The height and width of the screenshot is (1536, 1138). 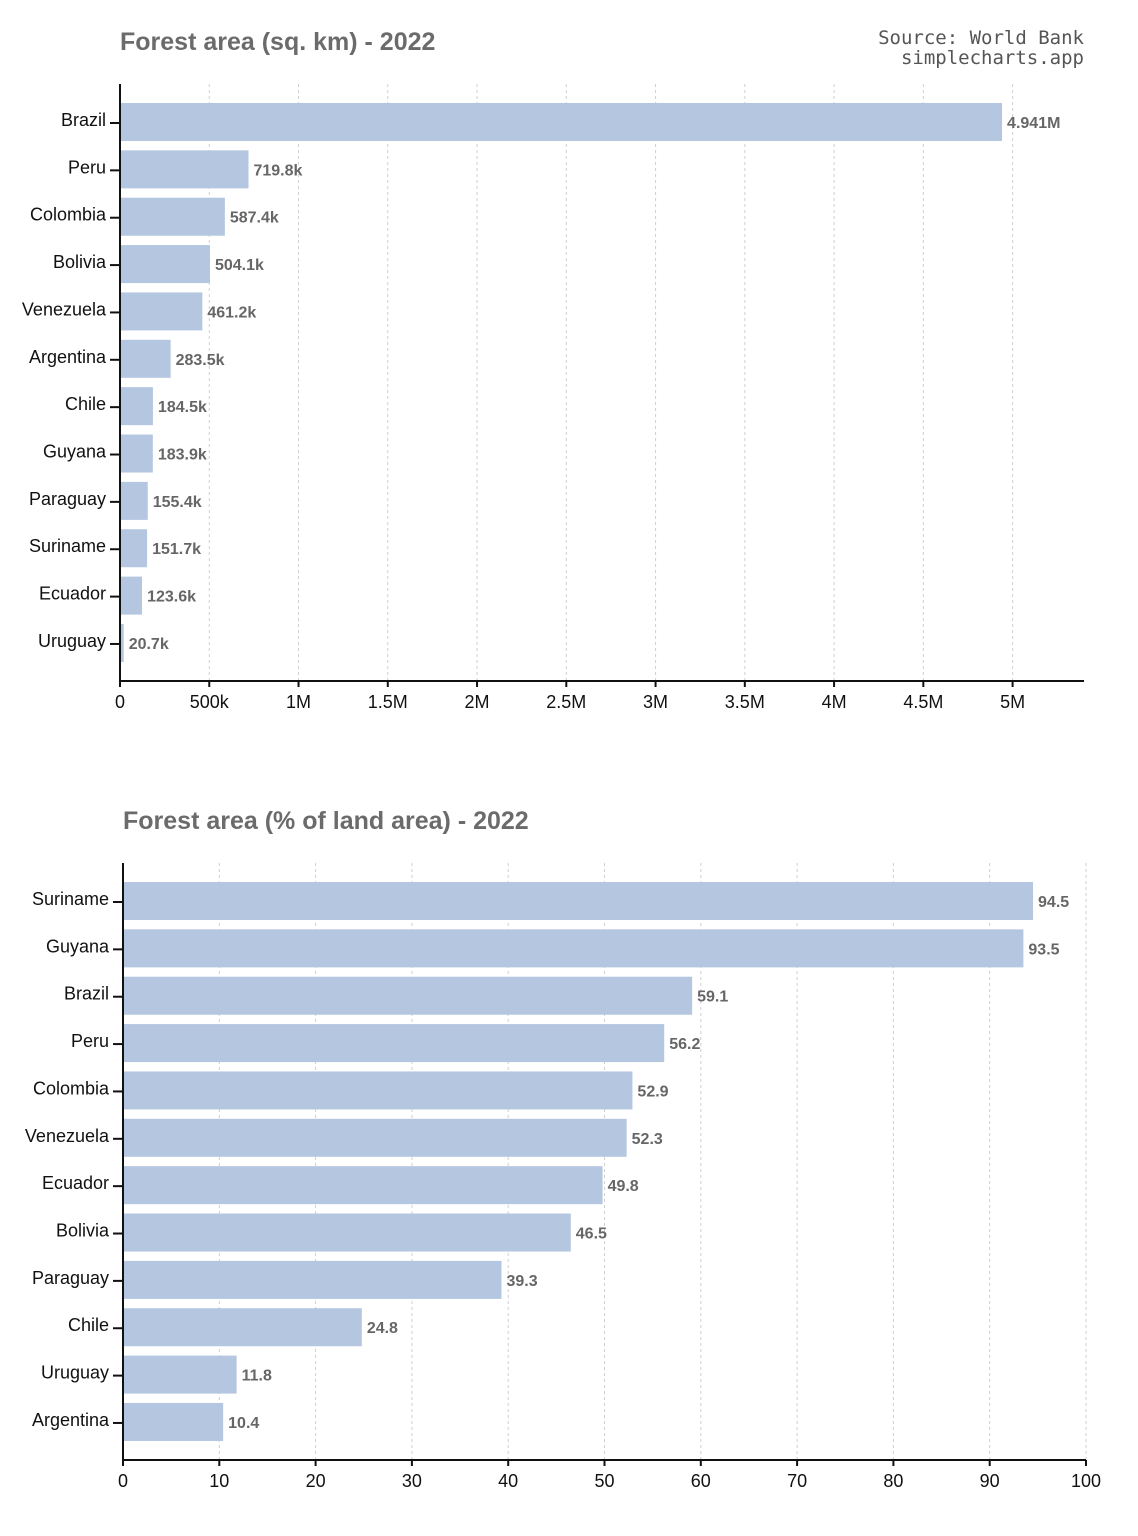 I want to click on source-site: simplecharts.app, so click(x=992, y=58).